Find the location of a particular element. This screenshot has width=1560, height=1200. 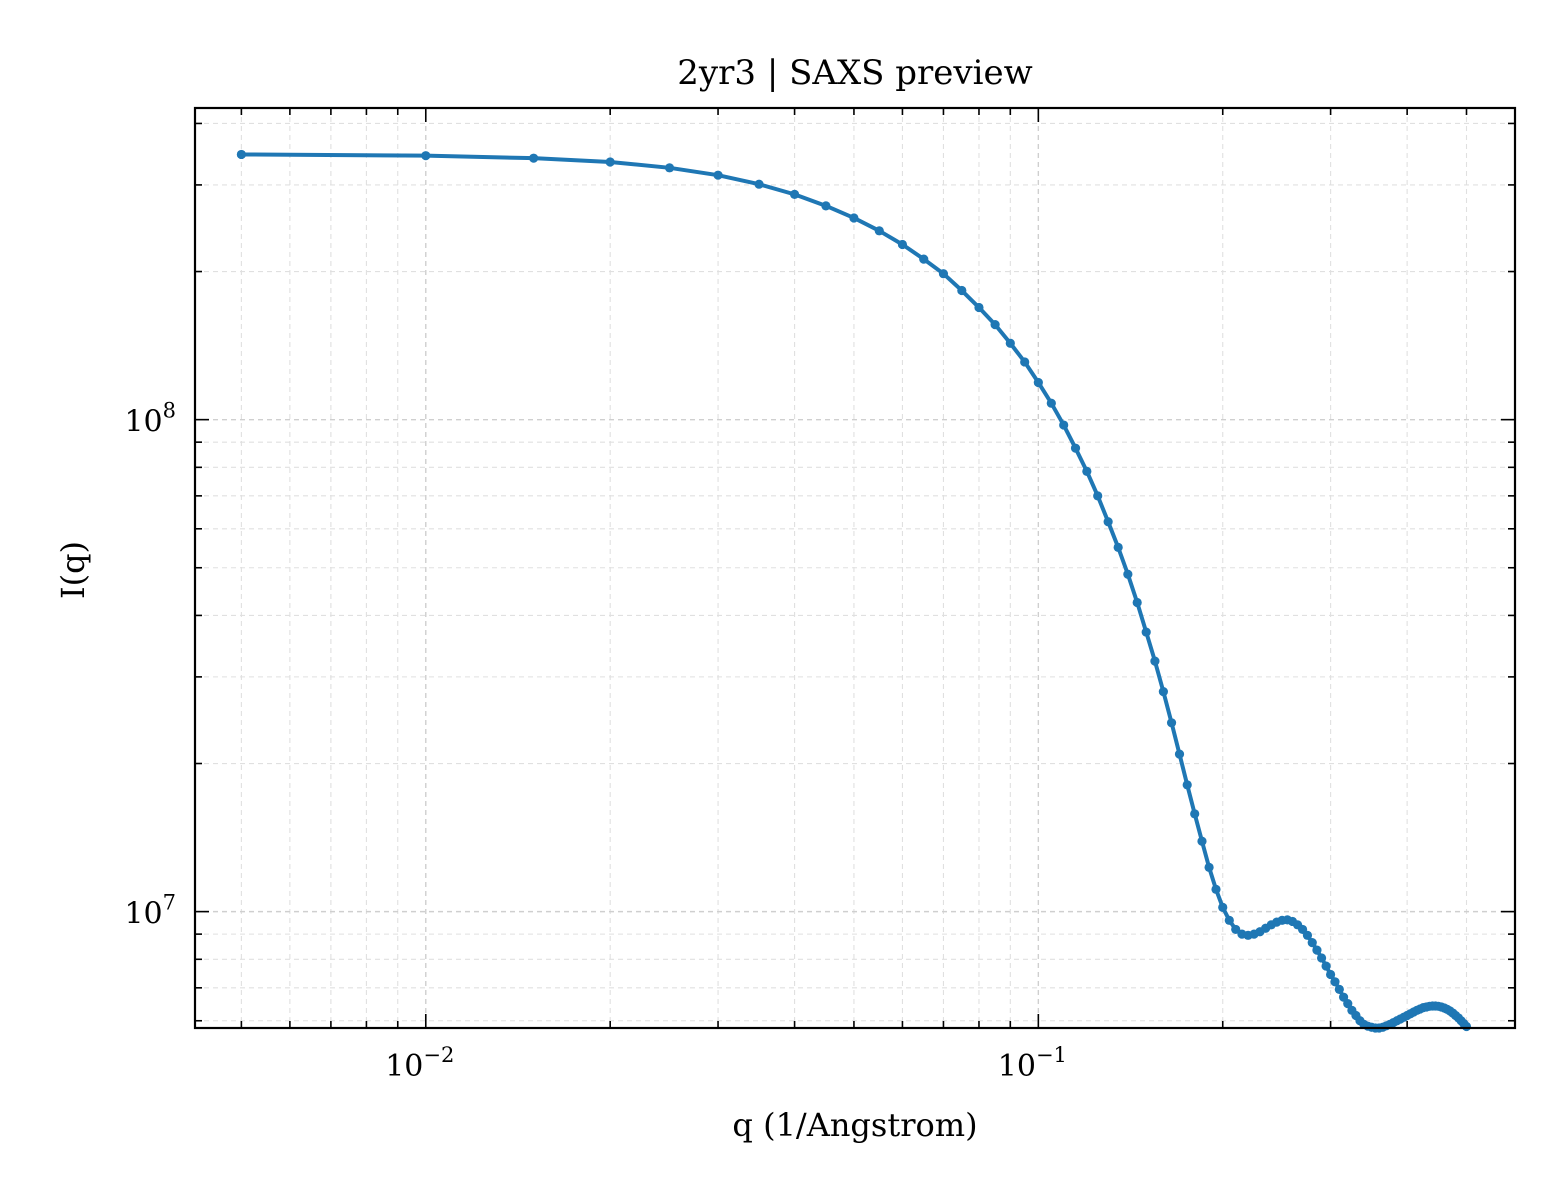

chart-title: 2yr3 | SAXS preview is located at coordinates (854, 73).